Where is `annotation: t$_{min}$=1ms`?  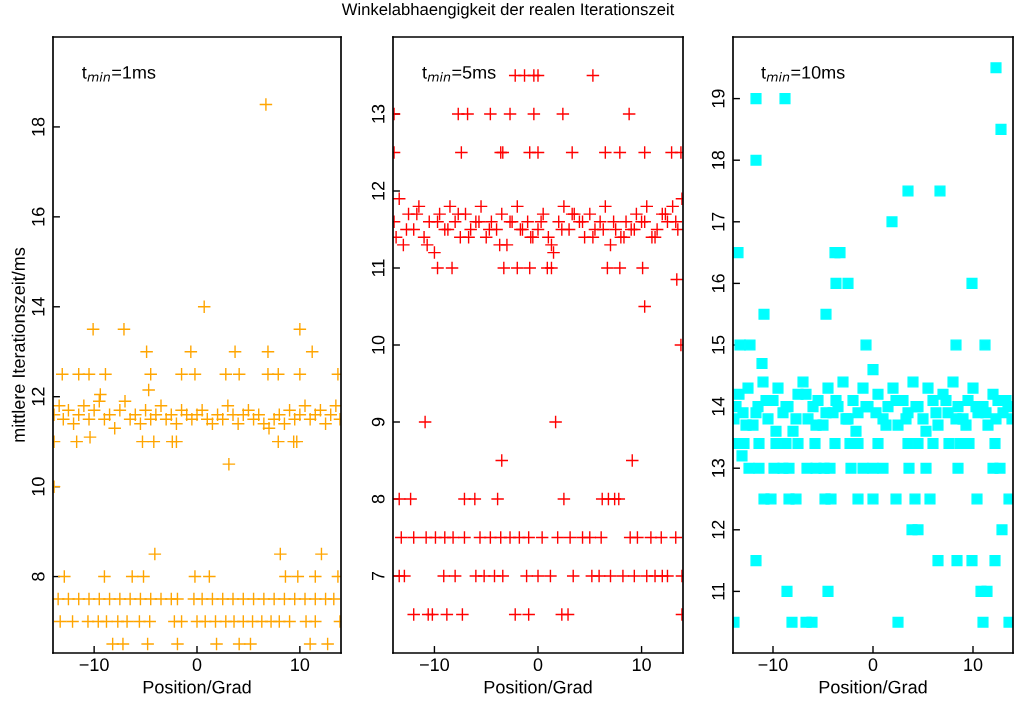 annotation: t$_{min}$=1ms is located at coordinates (119, 74).